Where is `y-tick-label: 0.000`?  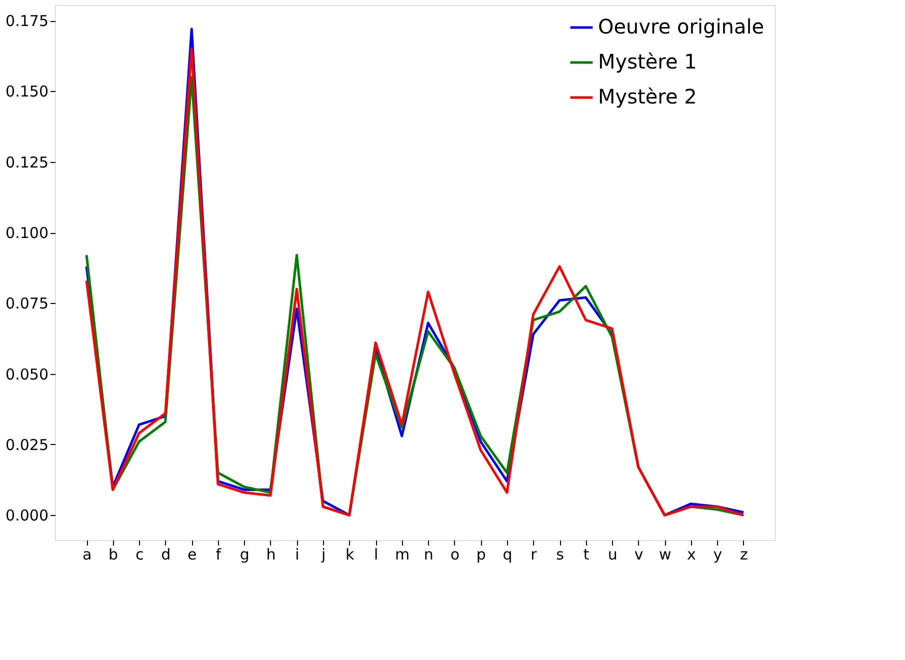
y-tick-label: 0.000 is located at coordinates (27, 515).